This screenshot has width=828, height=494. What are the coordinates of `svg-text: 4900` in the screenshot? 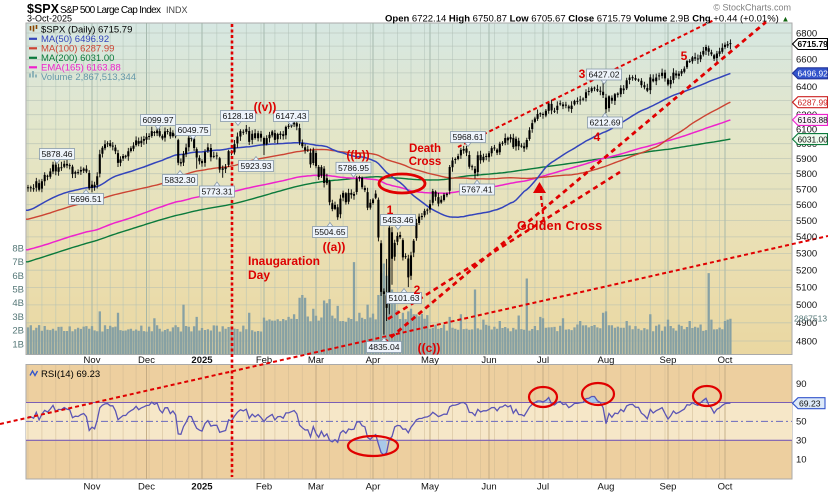 It's located at (806, 323).